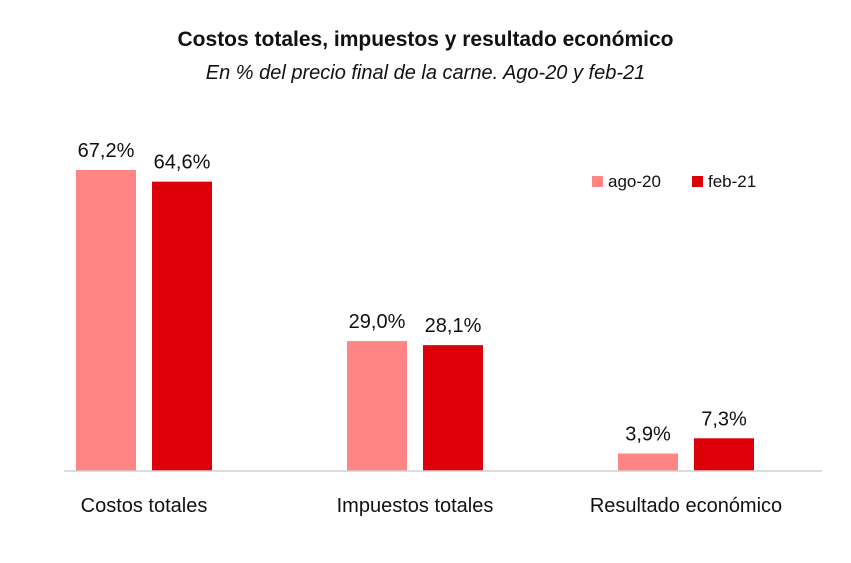  What do you see at coordinates (634, 181) in the screenshot?
I see `legend-label-ago-20: ago-20` at bounding box center [634, 181].